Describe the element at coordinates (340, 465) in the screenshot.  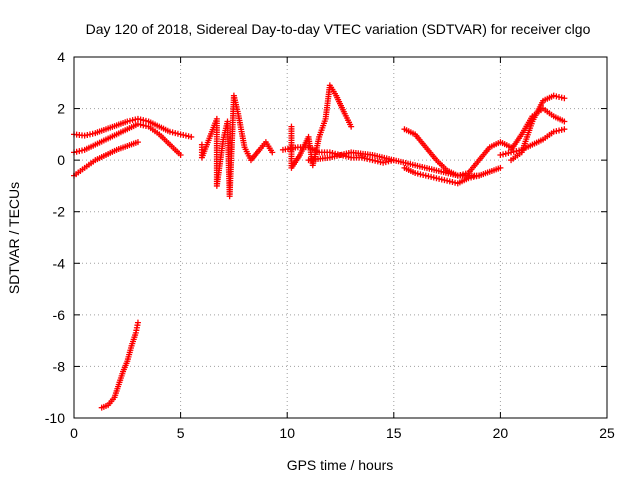
I see `x-axis-label: GPS time / hours` at that location.